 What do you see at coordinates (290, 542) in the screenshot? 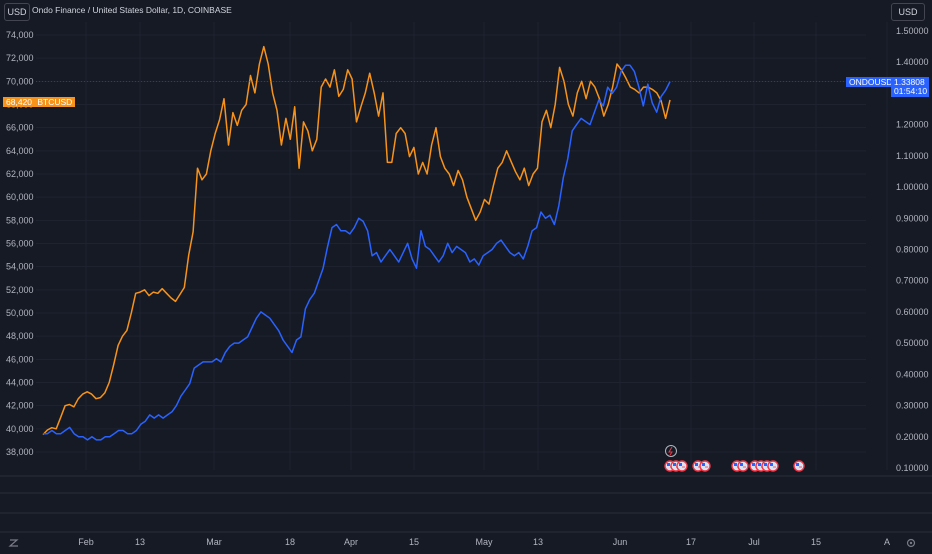
I see `time-tick-label: 18` at bounding box center [290, 542].